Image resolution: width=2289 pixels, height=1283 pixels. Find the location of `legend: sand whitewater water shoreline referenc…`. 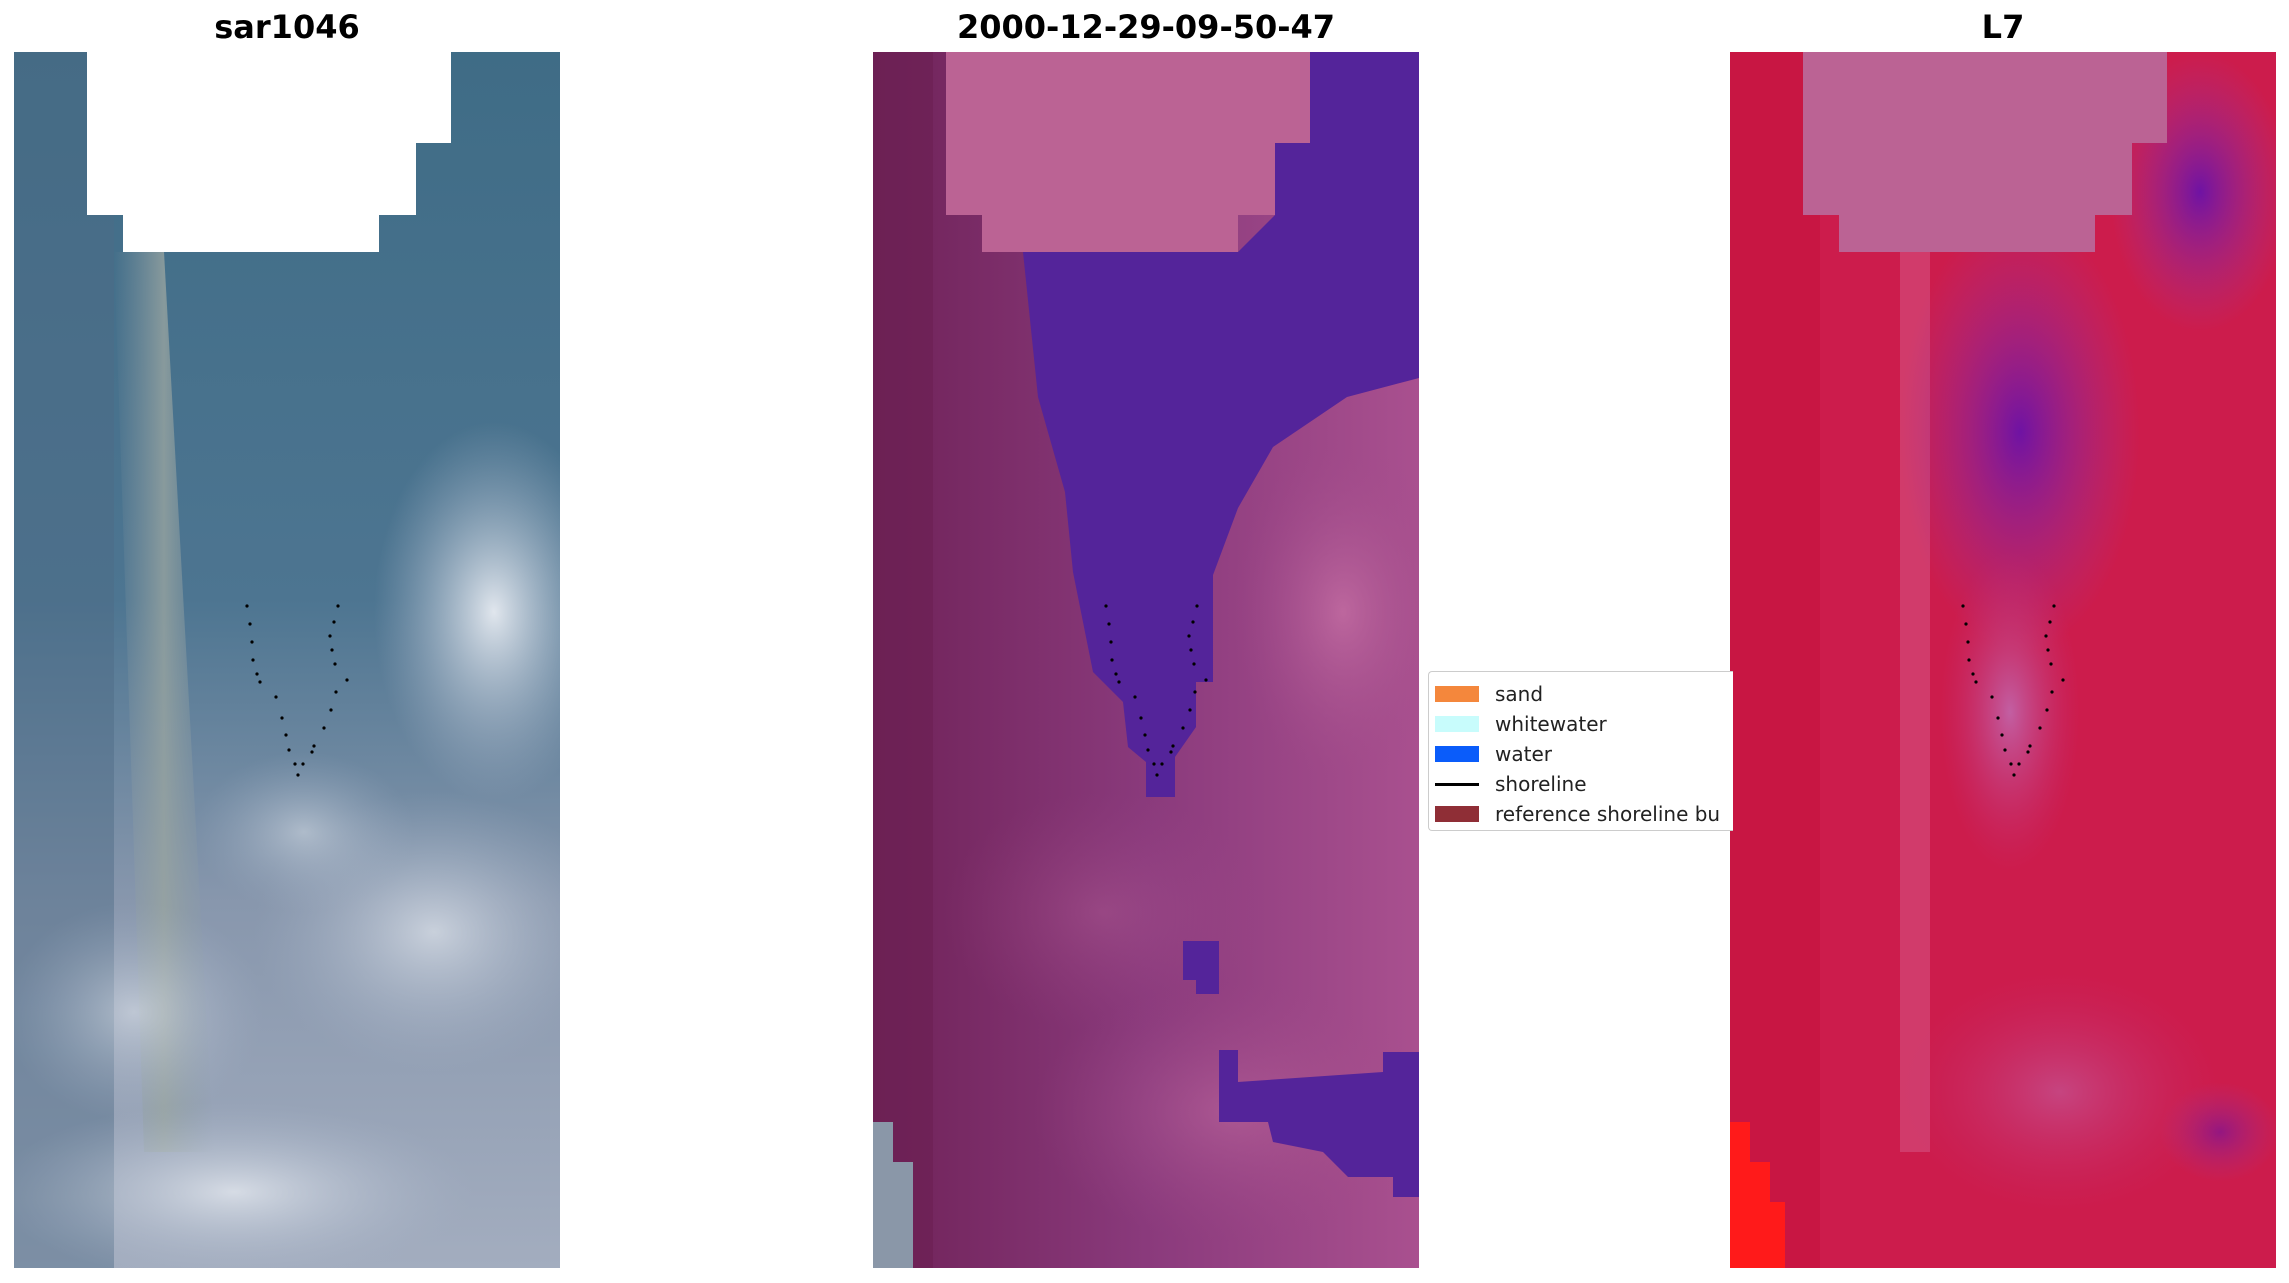

legend: sand whitewater water shoreline referenc… is located at coordinates (1580, 751).